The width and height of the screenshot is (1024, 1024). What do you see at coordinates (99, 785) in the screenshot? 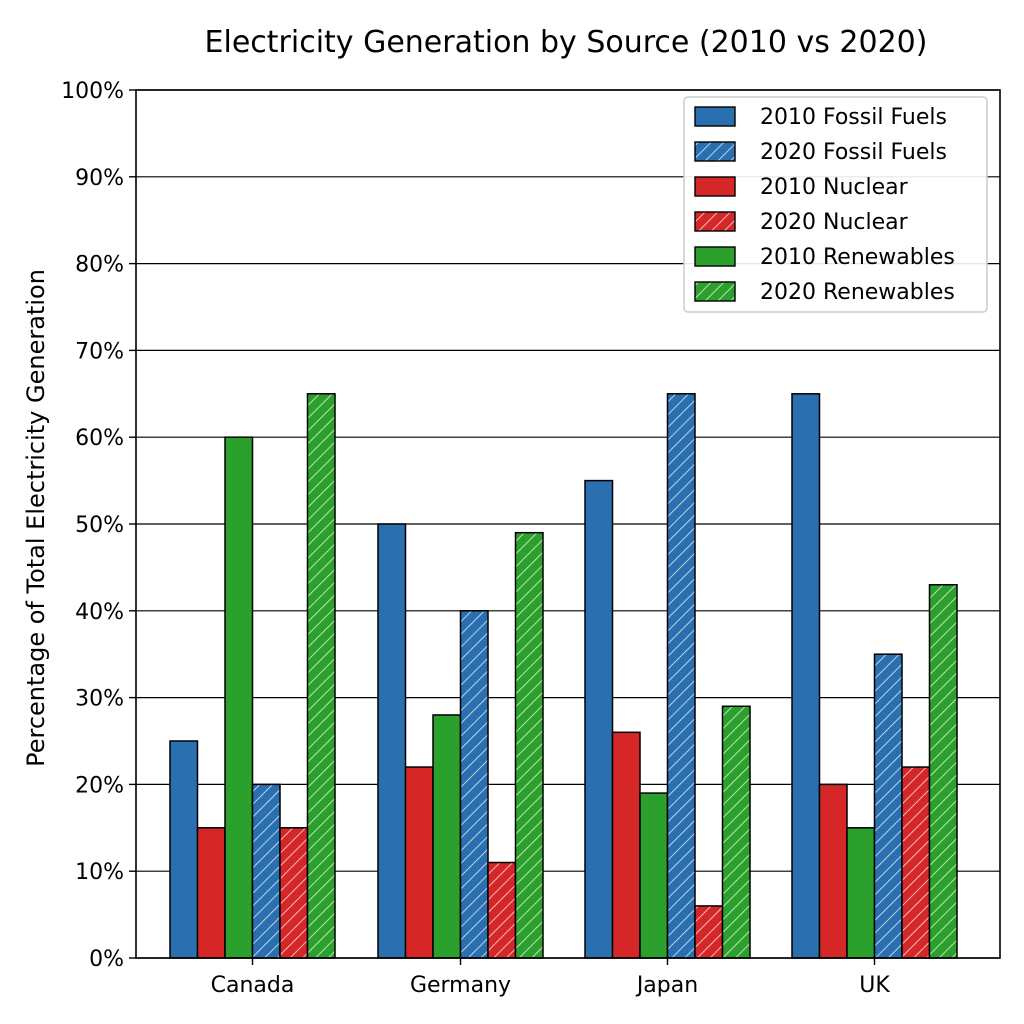
I see `y-tick-label: 20%` at bounding box center [99, 785].